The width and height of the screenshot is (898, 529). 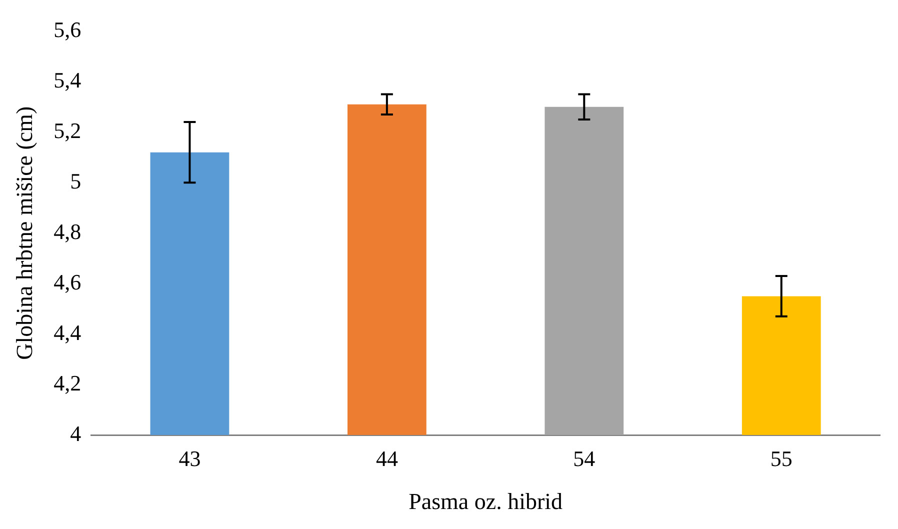 I want to click on x-tick-label: 43, so click(x=189, y=458).